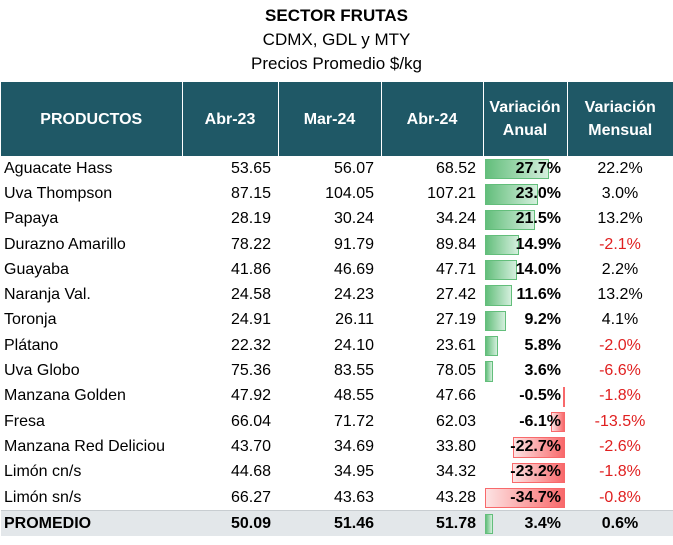 The height and width of the screenshot is (545, 673). Describe the element at coordinates (620, 345) in the screenshot. I see `variation-monthly: -2.0%` at that location.